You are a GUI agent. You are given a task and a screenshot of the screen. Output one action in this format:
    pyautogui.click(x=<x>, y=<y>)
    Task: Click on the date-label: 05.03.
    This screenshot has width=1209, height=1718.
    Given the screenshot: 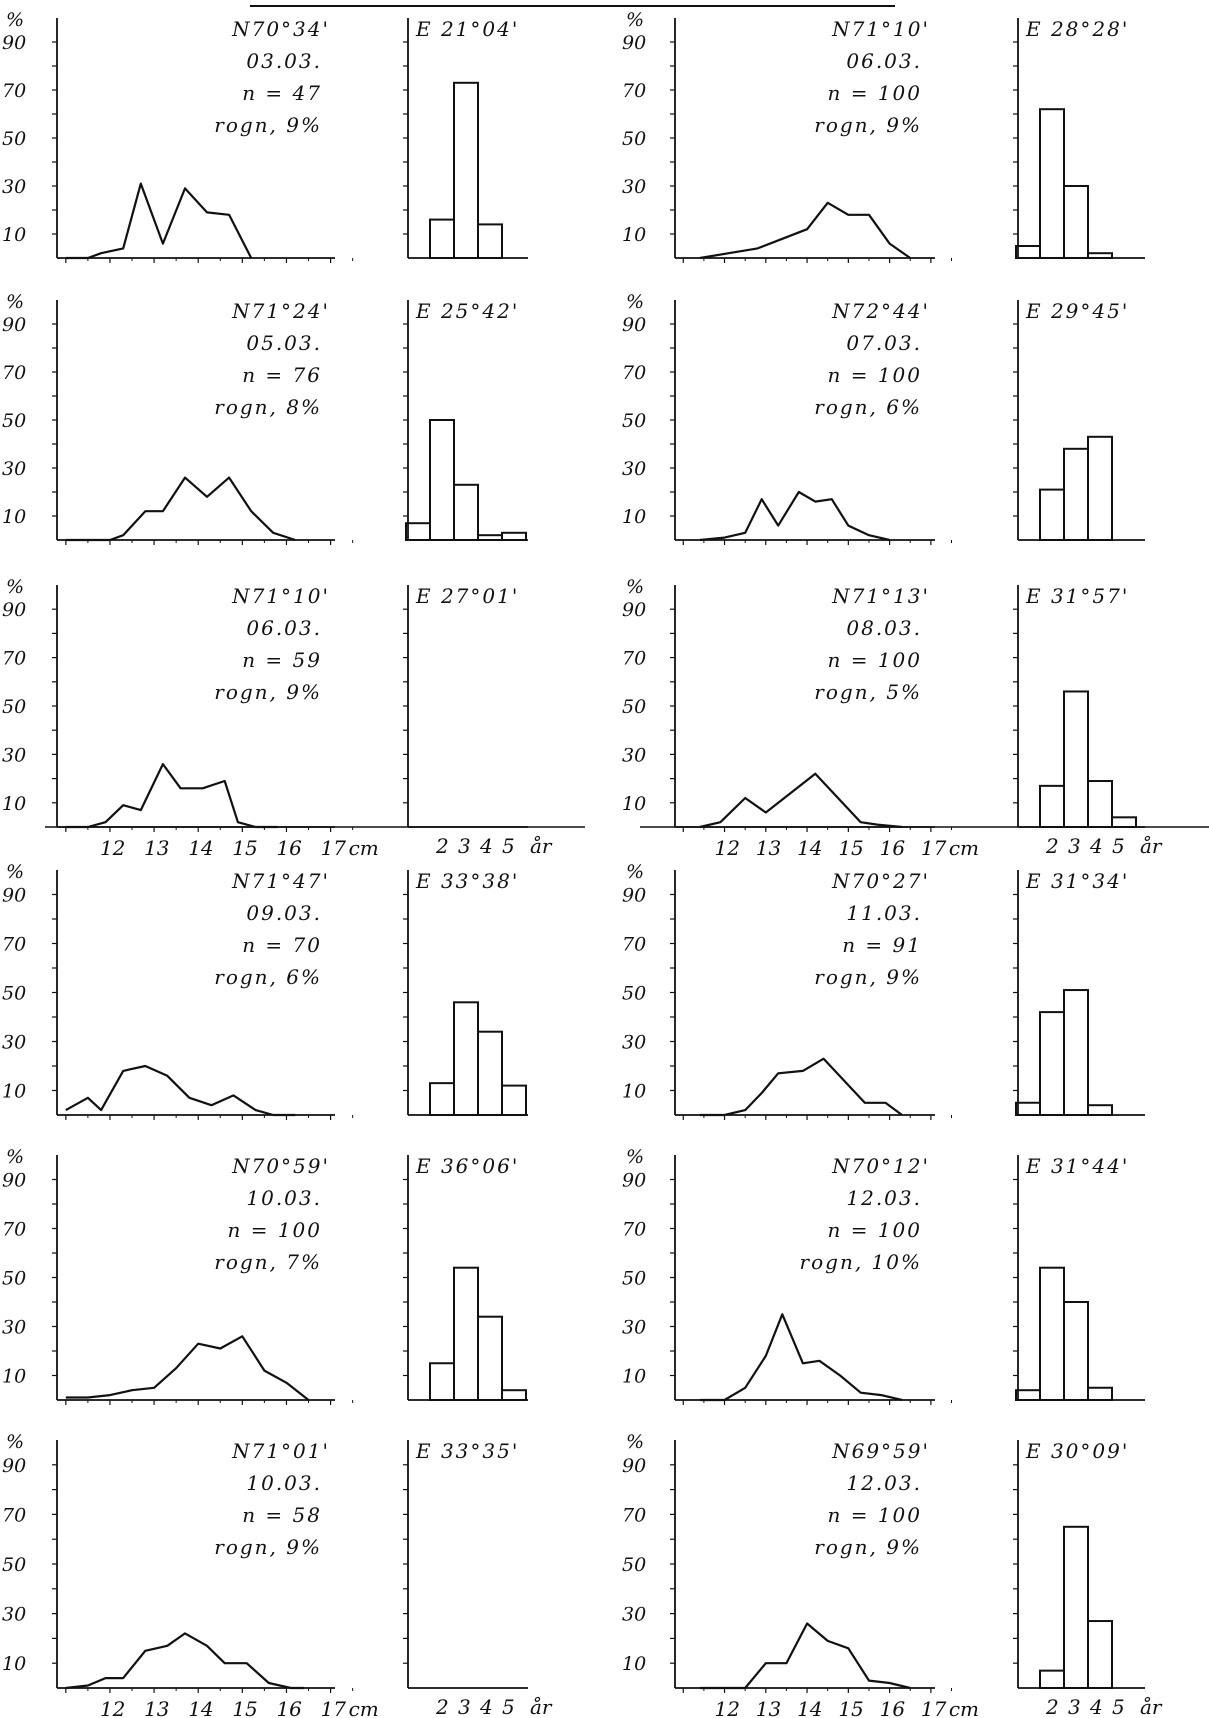 What is the action you would take?
    pyautogui.click(x=284, y=343)
    